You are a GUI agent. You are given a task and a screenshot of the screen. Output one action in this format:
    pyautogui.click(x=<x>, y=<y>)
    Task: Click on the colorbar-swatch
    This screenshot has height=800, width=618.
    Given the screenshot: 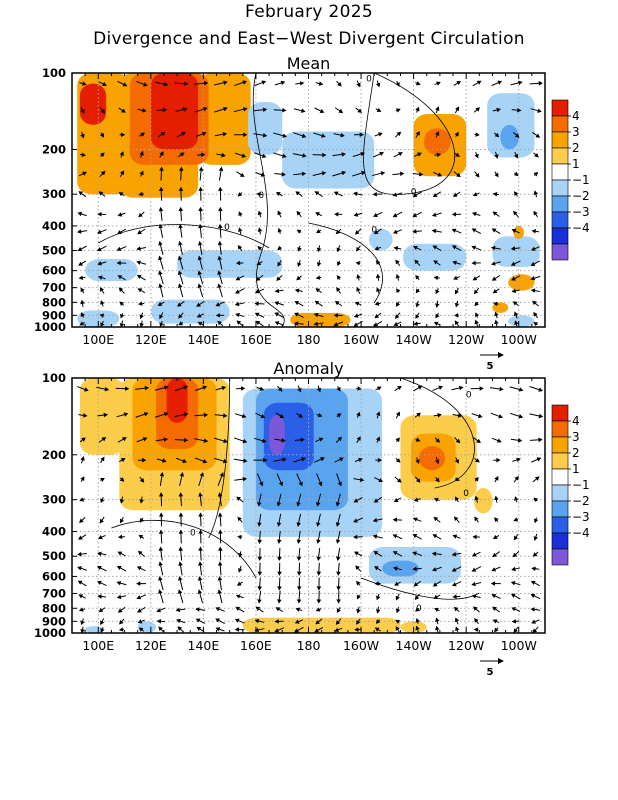 What is the action you would take?
    pyautogui.click(x=560, y=557)
    